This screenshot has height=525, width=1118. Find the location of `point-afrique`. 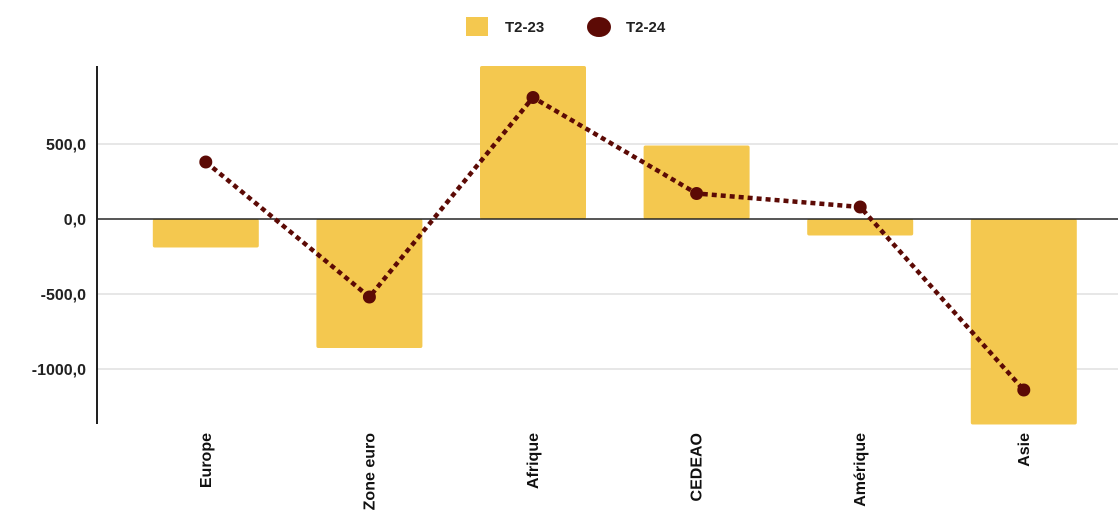

point-afrique is located at coordinates (533, 97).